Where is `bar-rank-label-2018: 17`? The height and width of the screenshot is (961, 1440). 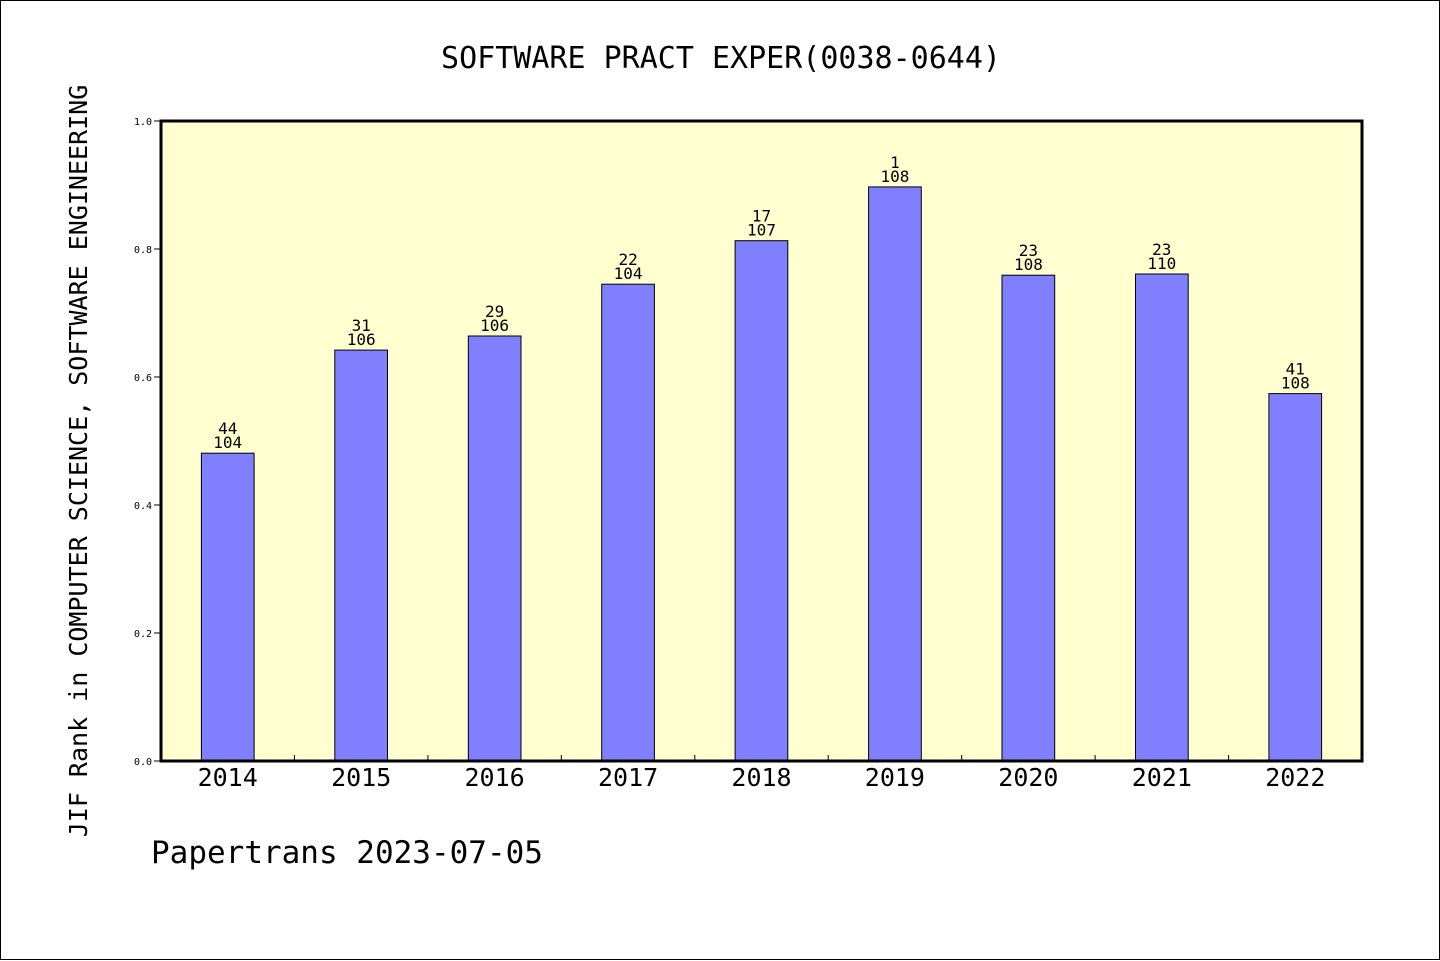 bar-rank-label-2018: 17 is located at coordinates (761, 216).